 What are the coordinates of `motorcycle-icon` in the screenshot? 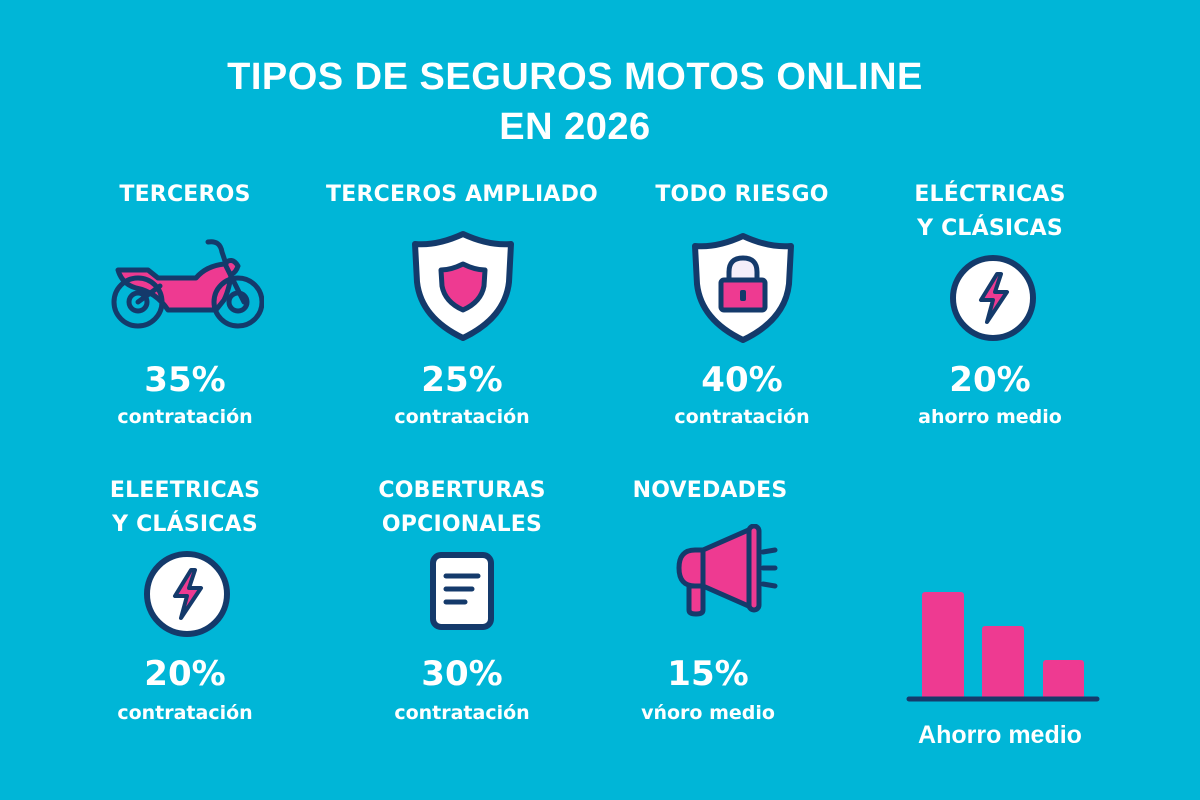 It's located at (187, 284).